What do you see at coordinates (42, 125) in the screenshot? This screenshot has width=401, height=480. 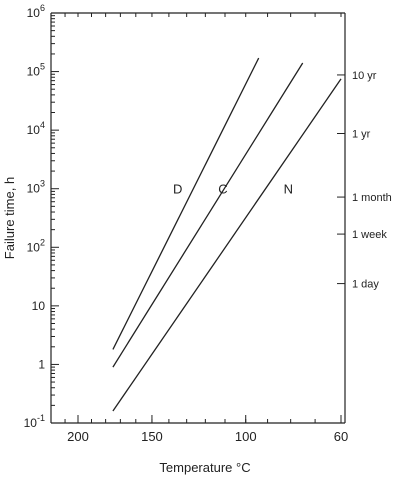 I see `y-tick-exponent: 4` at bounding box center [42, 125].